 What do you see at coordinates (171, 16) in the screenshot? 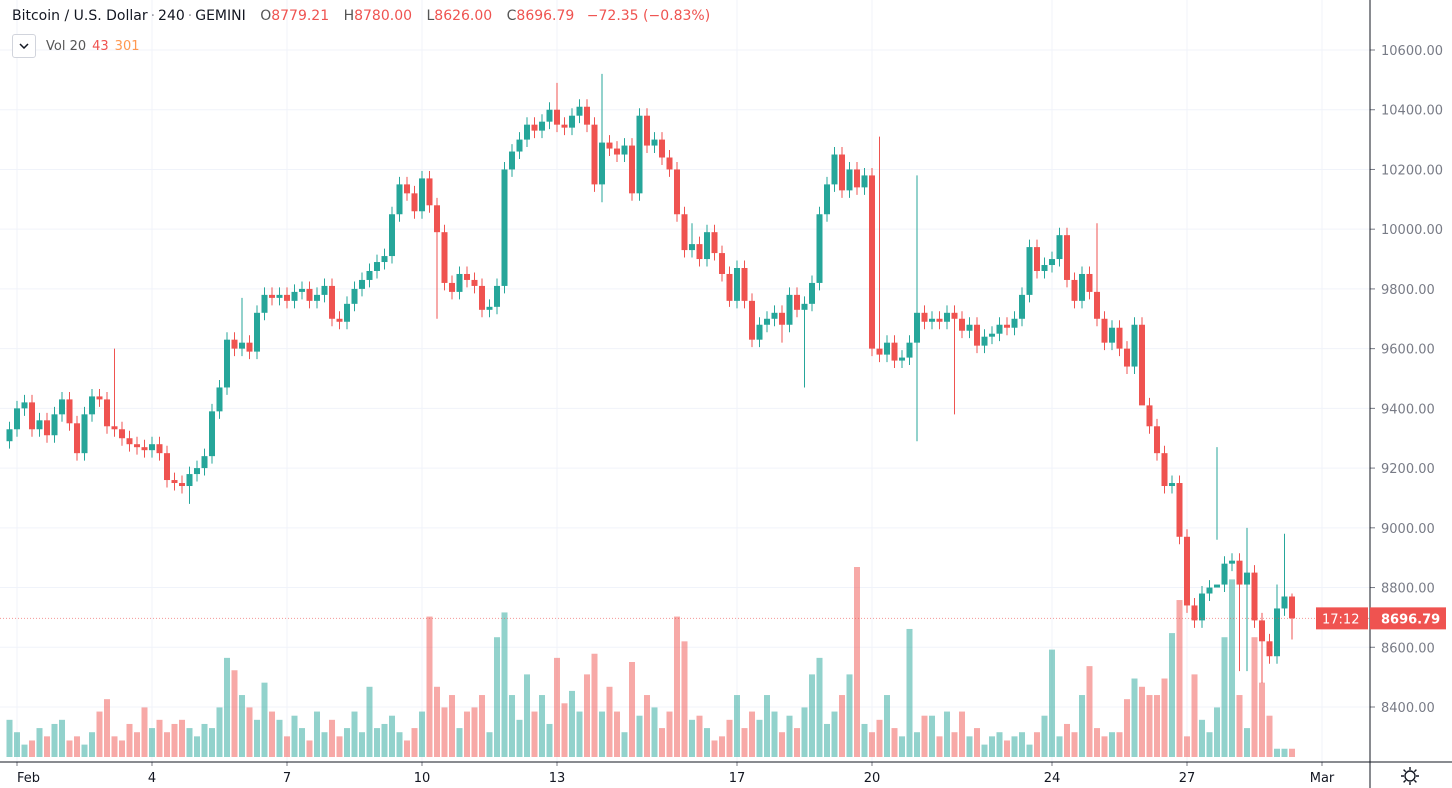
I see `interval: 240` at bounding box center [171, 16].